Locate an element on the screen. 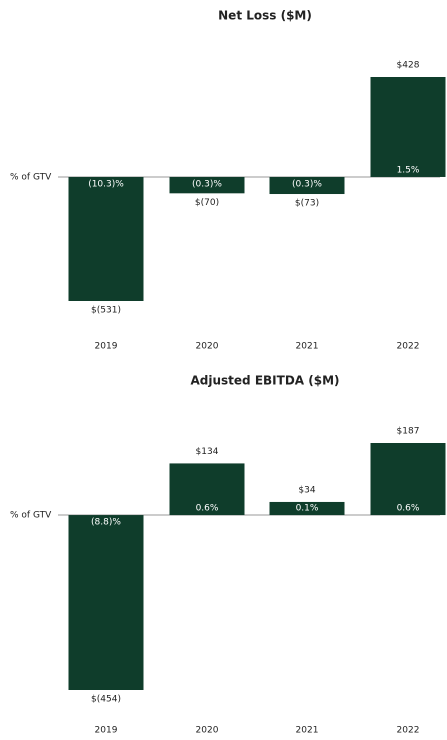  value-label: $428 is located at coordinates (408, 66).